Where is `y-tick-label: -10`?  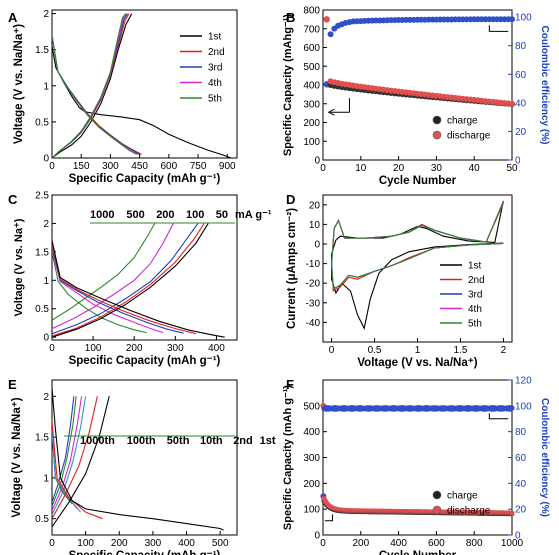 y-tick-label: -10 is located at coordinates (313, 264).